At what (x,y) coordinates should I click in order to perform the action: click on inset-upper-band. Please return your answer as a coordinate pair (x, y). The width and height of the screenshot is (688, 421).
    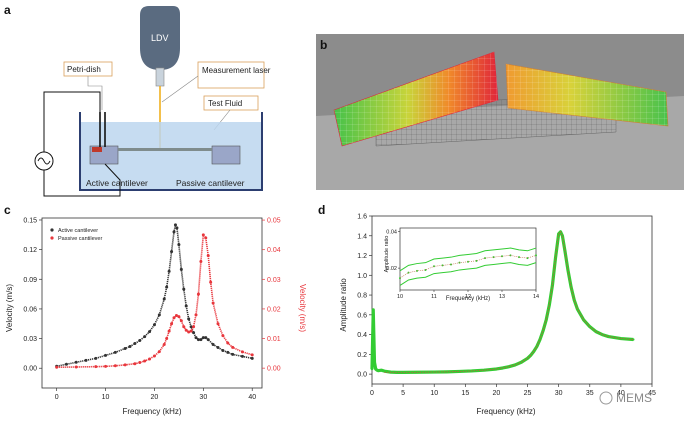
    Looking at the image, I should click on (468, 259).